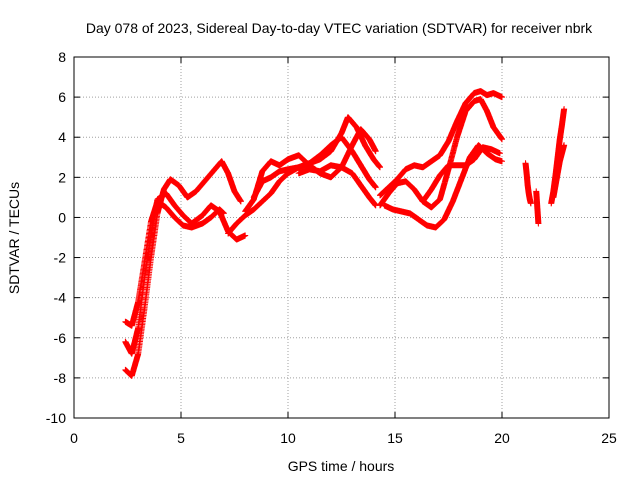  I want to click on x-axis-label: GPS time / hours, so click(341, 466).